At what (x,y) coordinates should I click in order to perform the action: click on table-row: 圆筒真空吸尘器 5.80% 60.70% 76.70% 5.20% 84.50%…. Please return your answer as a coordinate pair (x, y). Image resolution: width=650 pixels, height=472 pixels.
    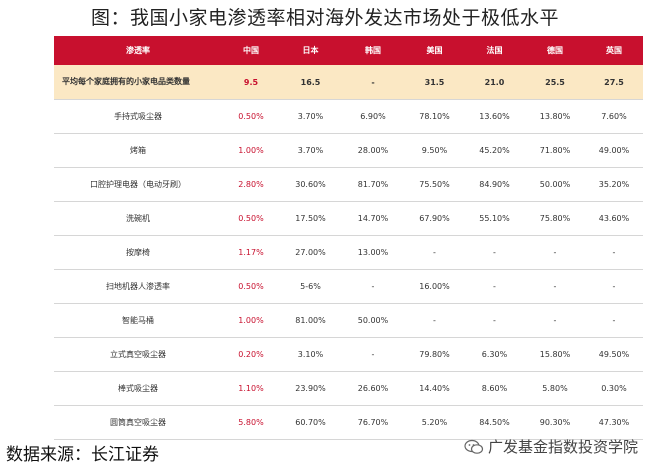
    Looking at the image, I should click on (348, 422).